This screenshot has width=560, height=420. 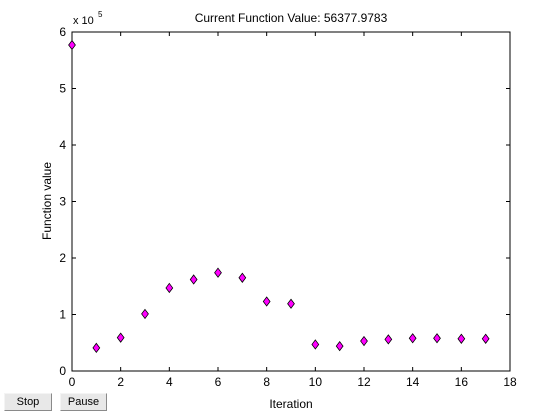 What do you see at coordinates (413, 382) in the screenshot?
I see `x-tick-label: 14` at bounding box center [413, 382].